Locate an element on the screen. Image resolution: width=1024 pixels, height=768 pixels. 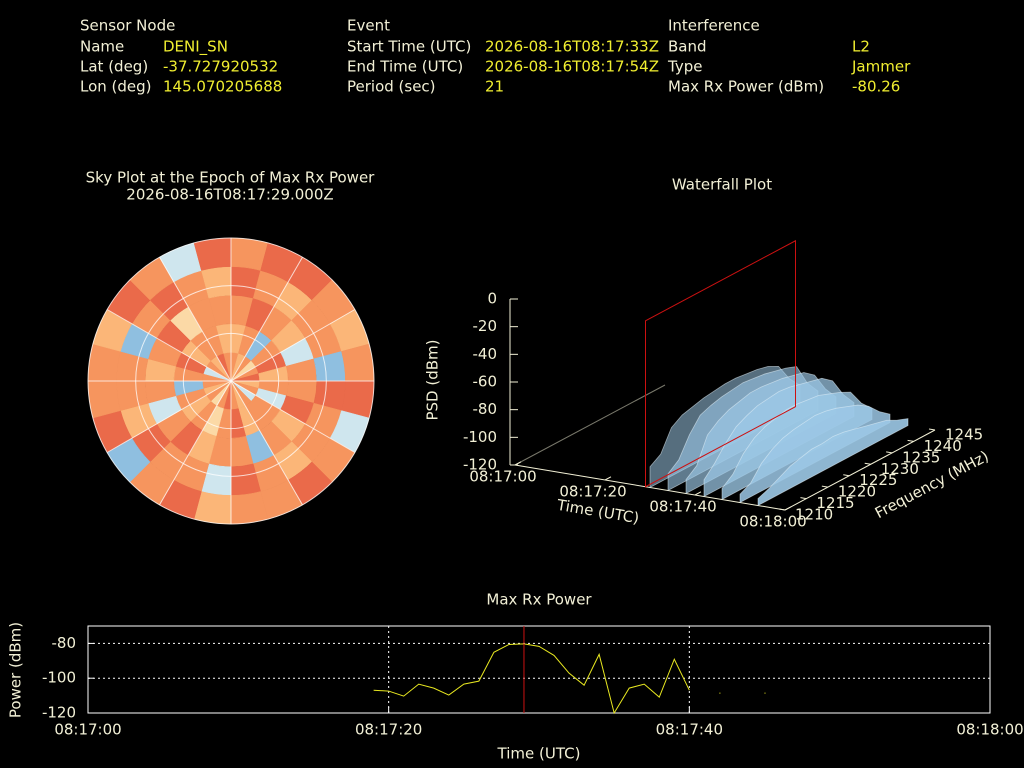
x-tick-label: 08:17:00 is located at coordinates (87, 730).